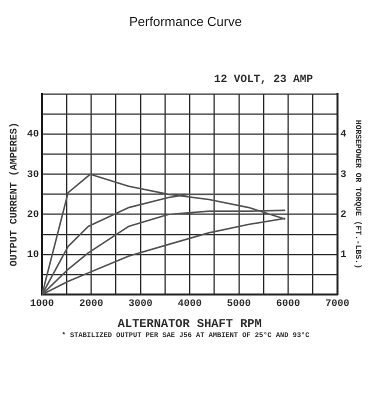 The width and height of the screenshot is (371, 400). Describe the element at coordinates (32, 135) in the screenshot. I see `y-tick-label: 40` at that location.